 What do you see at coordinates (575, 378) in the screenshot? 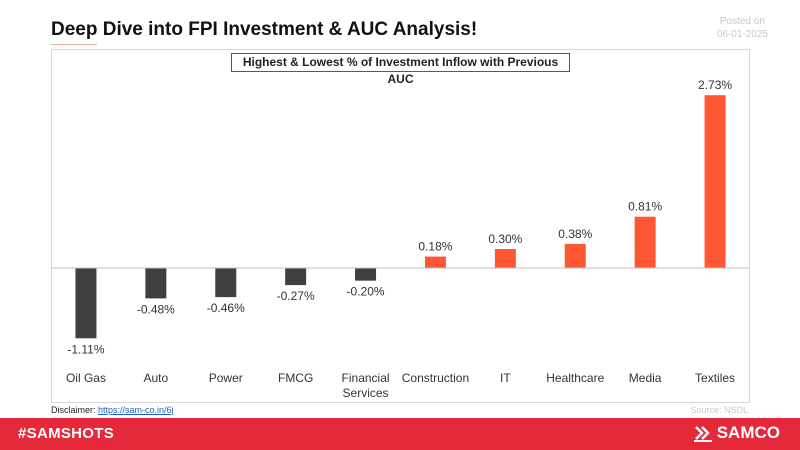
I see `category-label: Healthcare` at bounding box center [575, 378].